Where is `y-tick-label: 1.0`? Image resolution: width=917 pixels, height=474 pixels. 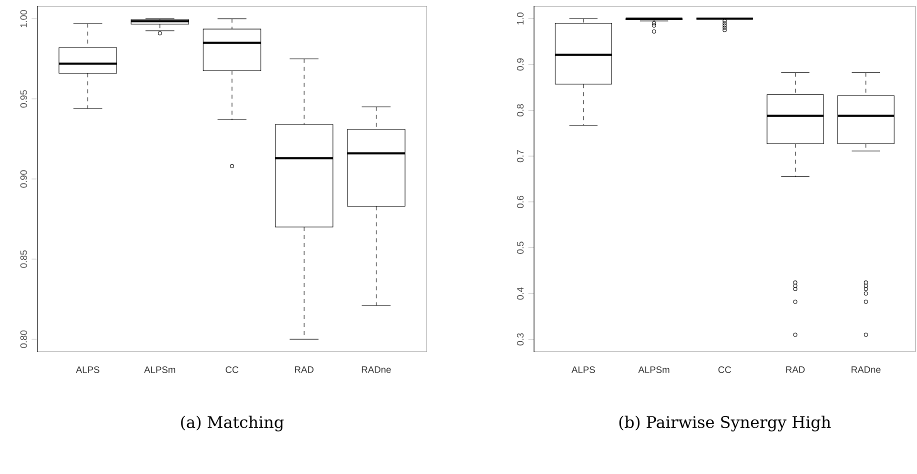 y-tick-label: 1.0 is located at coordinates (520, 18).